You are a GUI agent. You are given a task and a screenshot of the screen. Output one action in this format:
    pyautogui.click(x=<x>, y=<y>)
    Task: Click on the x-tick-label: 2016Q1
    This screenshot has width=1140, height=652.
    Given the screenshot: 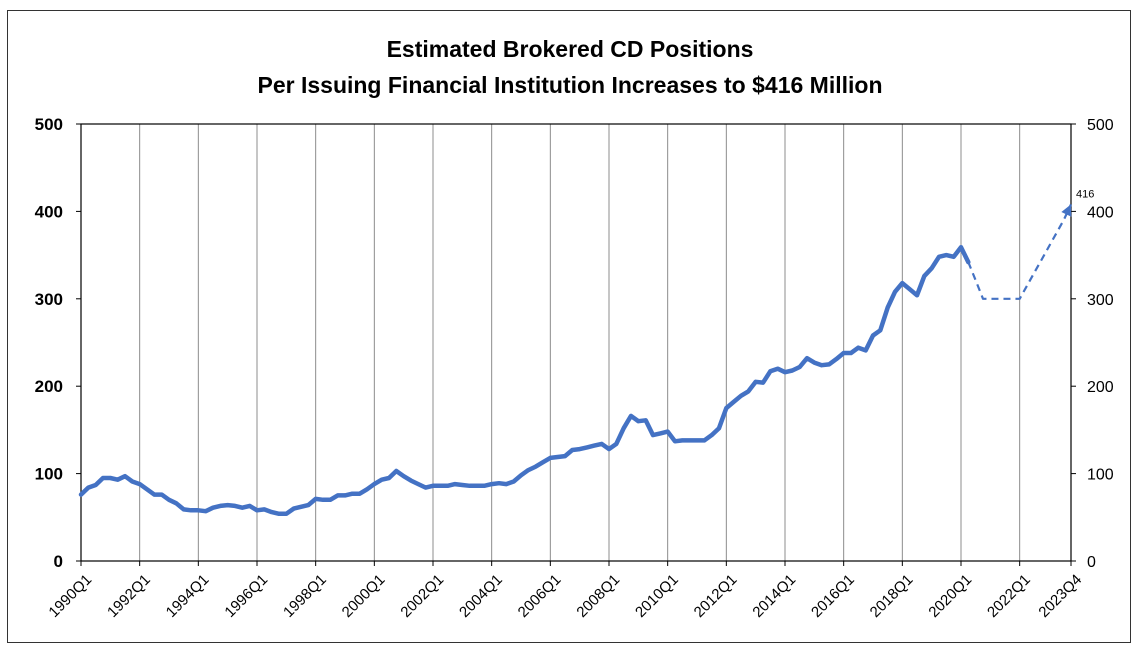 What is the action you would take?
    pyautogui.click(x=833, y=596)
    